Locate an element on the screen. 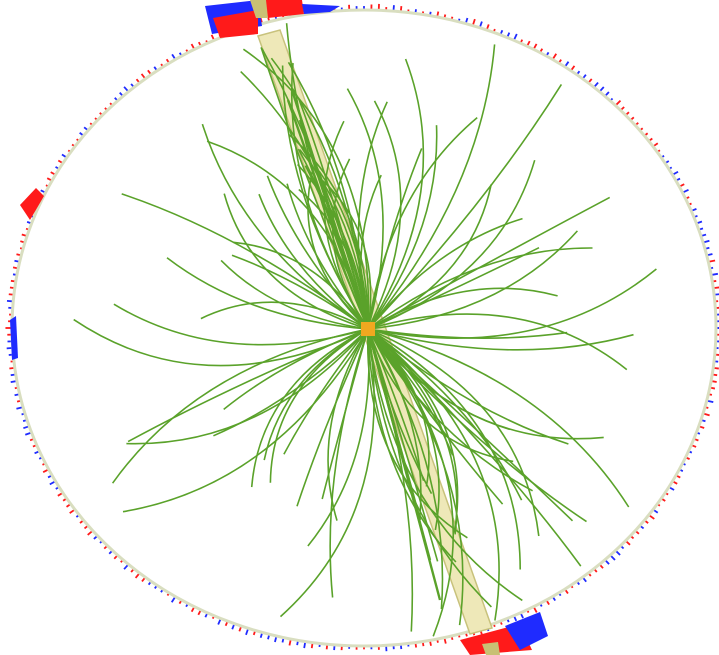 This screenshot has height=655, width=719. calo-cluster-red-top-right is located at coordinates (283, 9).